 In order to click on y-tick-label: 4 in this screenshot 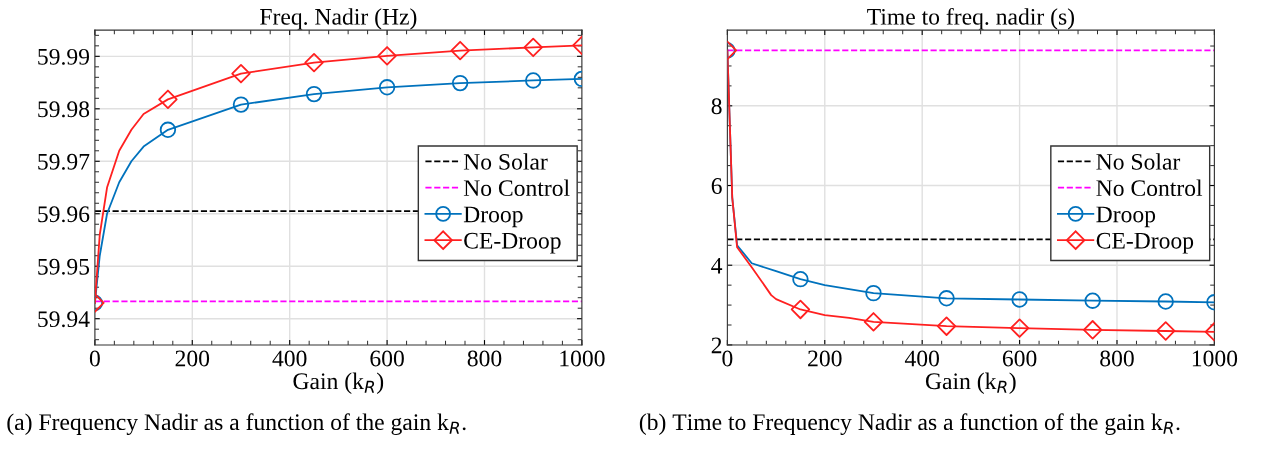, I will do `click(717, 265)`.